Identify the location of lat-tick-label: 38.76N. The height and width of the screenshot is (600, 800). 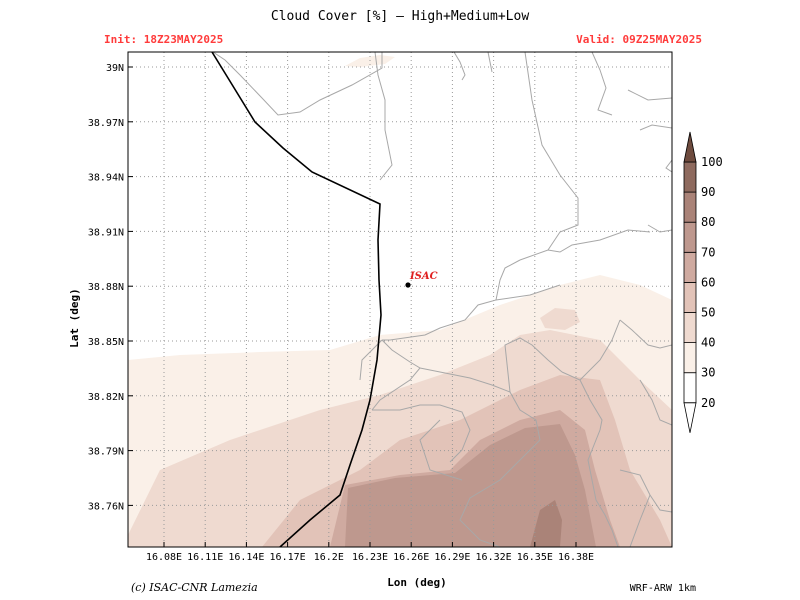
(106, 506).